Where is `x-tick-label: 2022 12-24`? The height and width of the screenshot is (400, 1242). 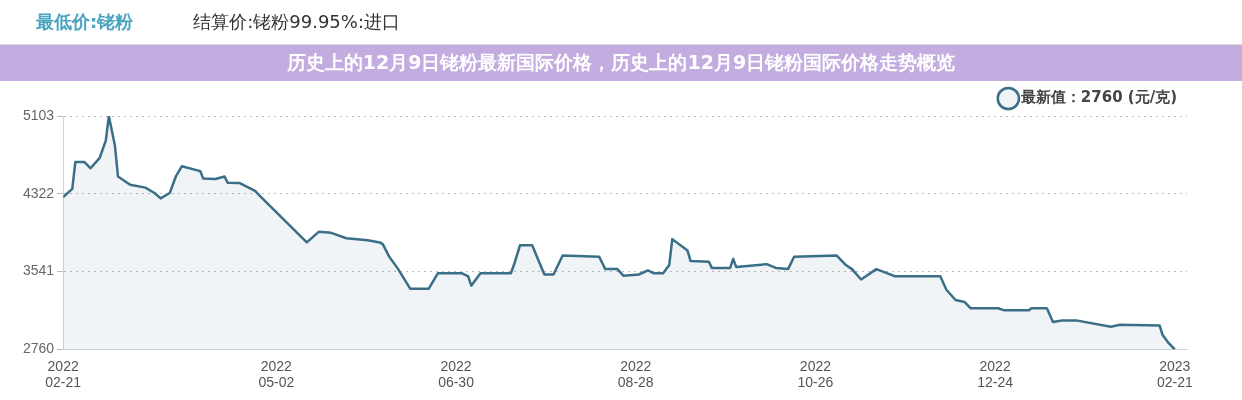
x-tick-label: 2022 12-24 is located at coordinates (995, 374).